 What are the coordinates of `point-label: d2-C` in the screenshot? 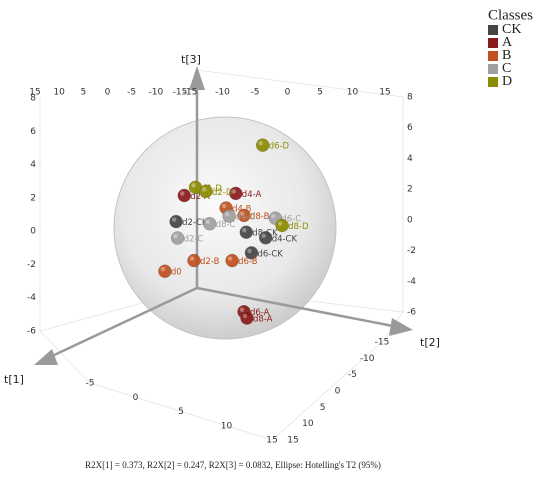 It's located at (194, 240).